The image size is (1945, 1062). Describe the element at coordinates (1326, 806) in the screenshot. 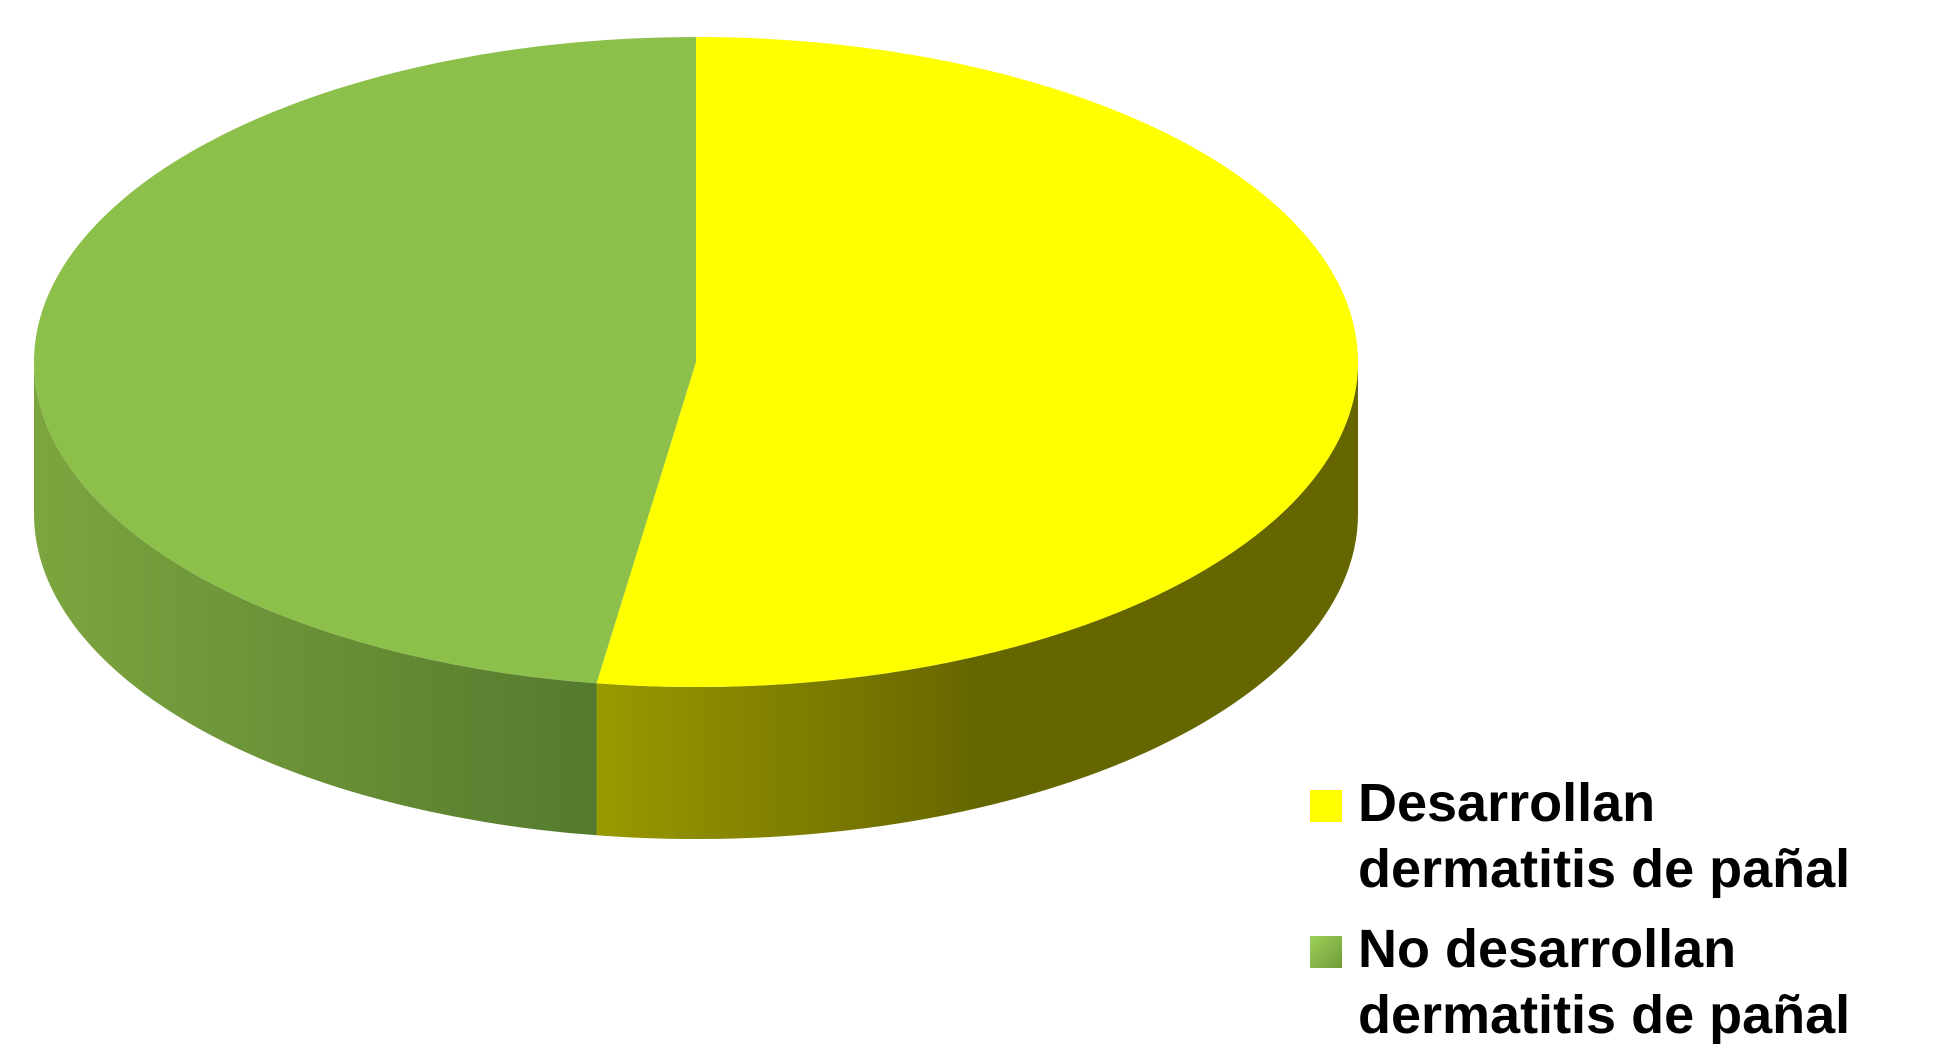

I see `legend-swatch-desarrollan` at that location.